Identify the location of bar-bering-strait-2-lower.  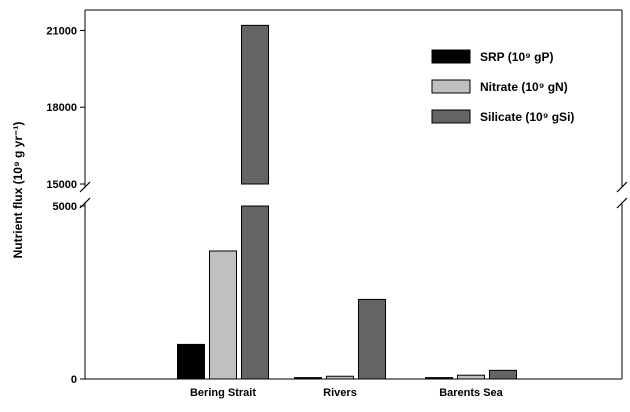
(255, 292).